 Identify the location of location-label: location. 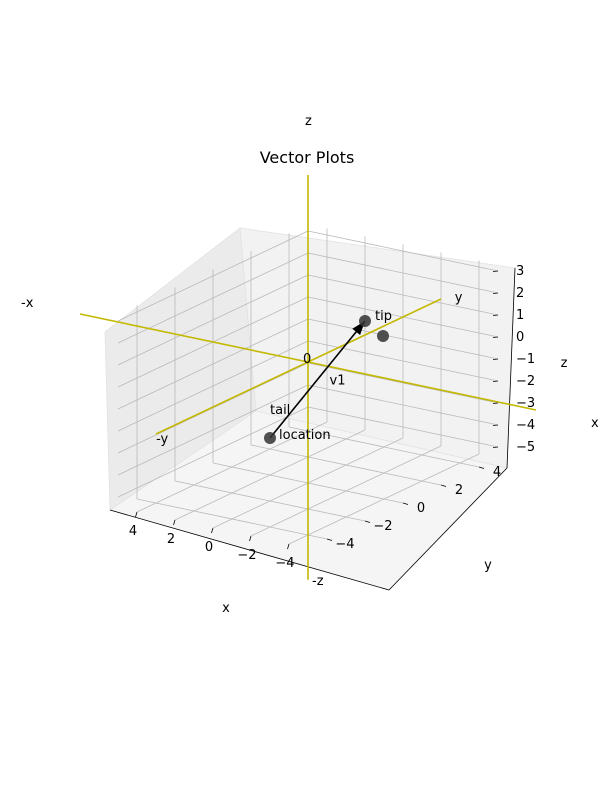
(305, 435).